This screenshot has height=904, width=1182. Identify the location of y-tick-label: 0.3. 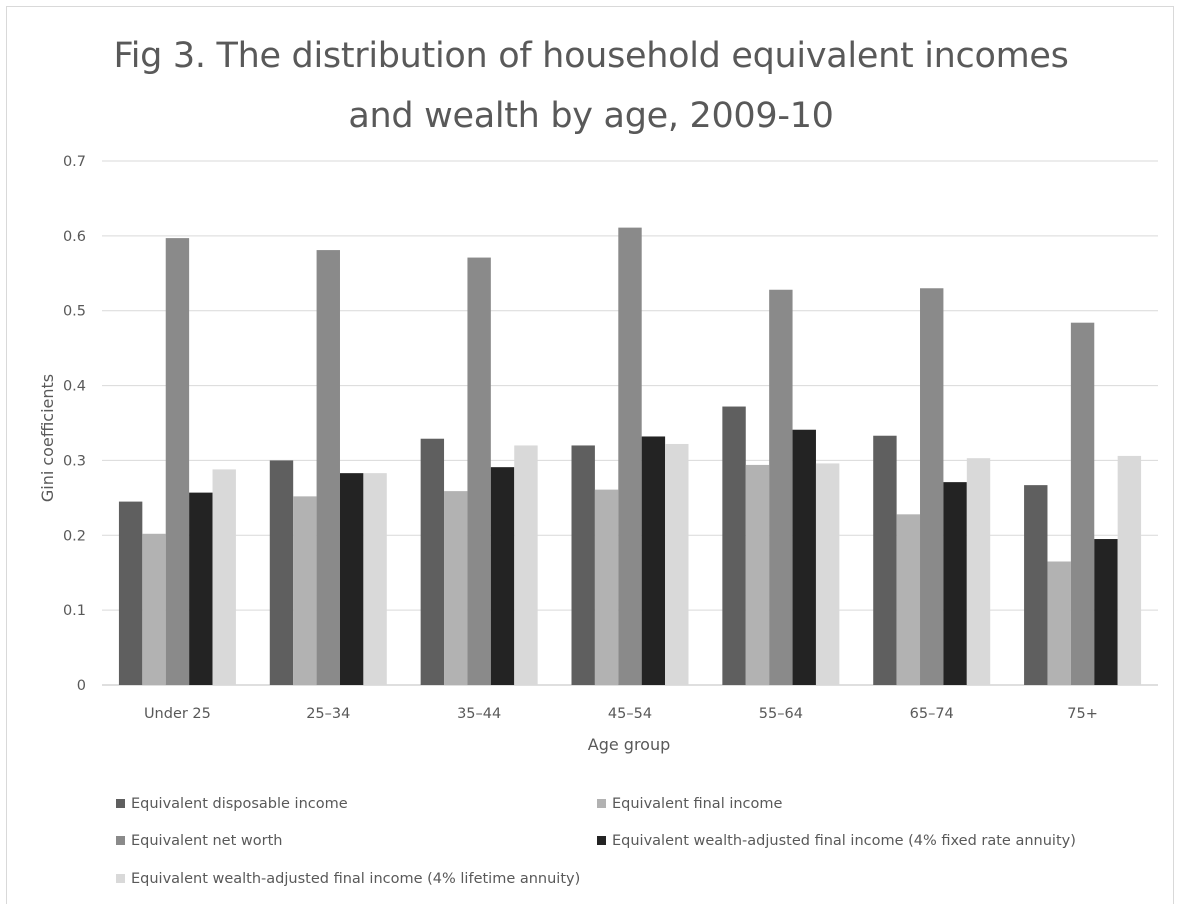
(74, 461).